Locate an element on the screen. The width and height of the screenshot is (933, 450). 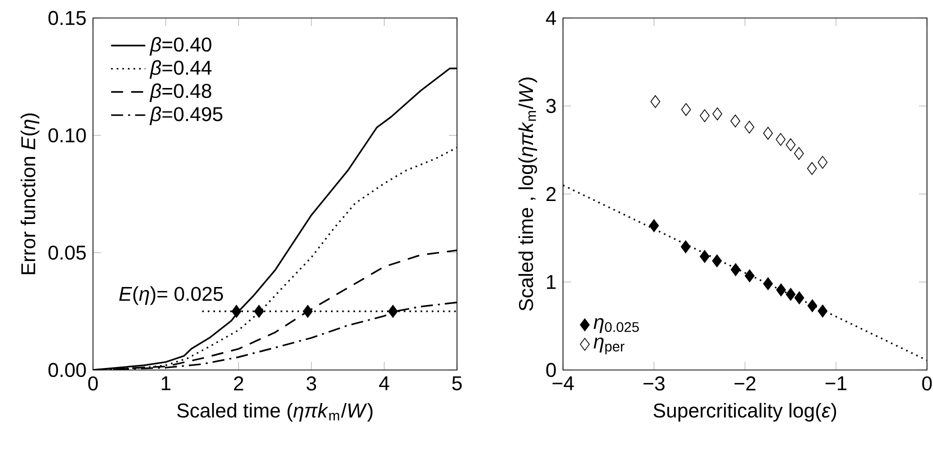
x-axis-title: Supercriticality log(ε) is located at coordinates (745, 412).